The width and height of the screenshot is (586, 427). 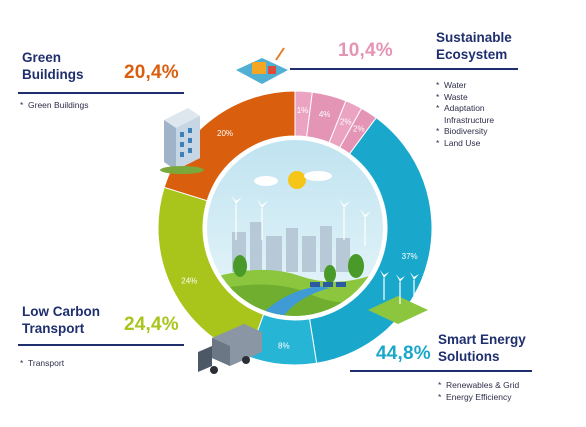 I want to click on segment-label: 37%, so click(x=410, y=256).